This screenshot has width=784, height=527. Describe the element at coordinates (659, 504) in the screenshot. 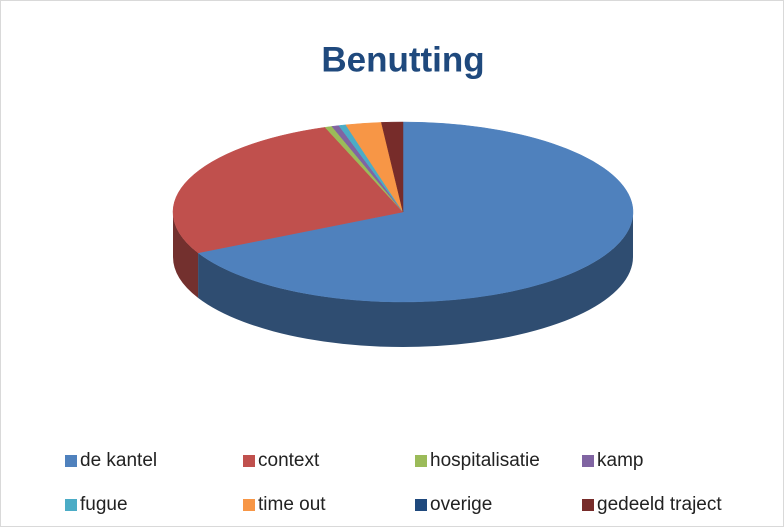

I see `legend-label: gedeeld traject` at that location.